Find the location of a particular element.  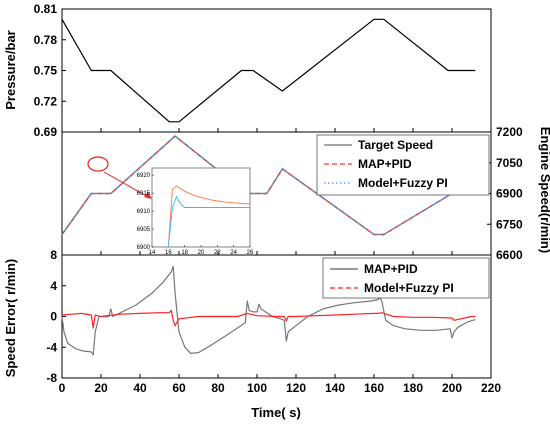

x-tick-label: 140 is located at coordinates (335, 388).